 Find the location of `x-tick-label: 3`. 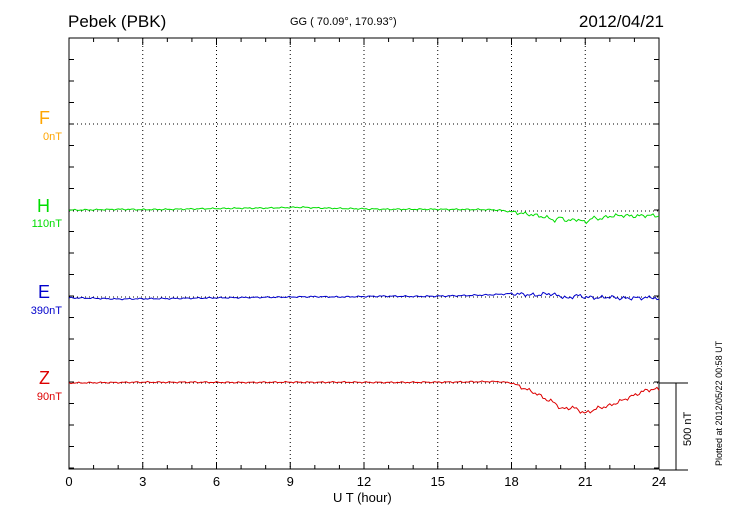

x-tick-label: 3 is located at coordinates (142, 481).